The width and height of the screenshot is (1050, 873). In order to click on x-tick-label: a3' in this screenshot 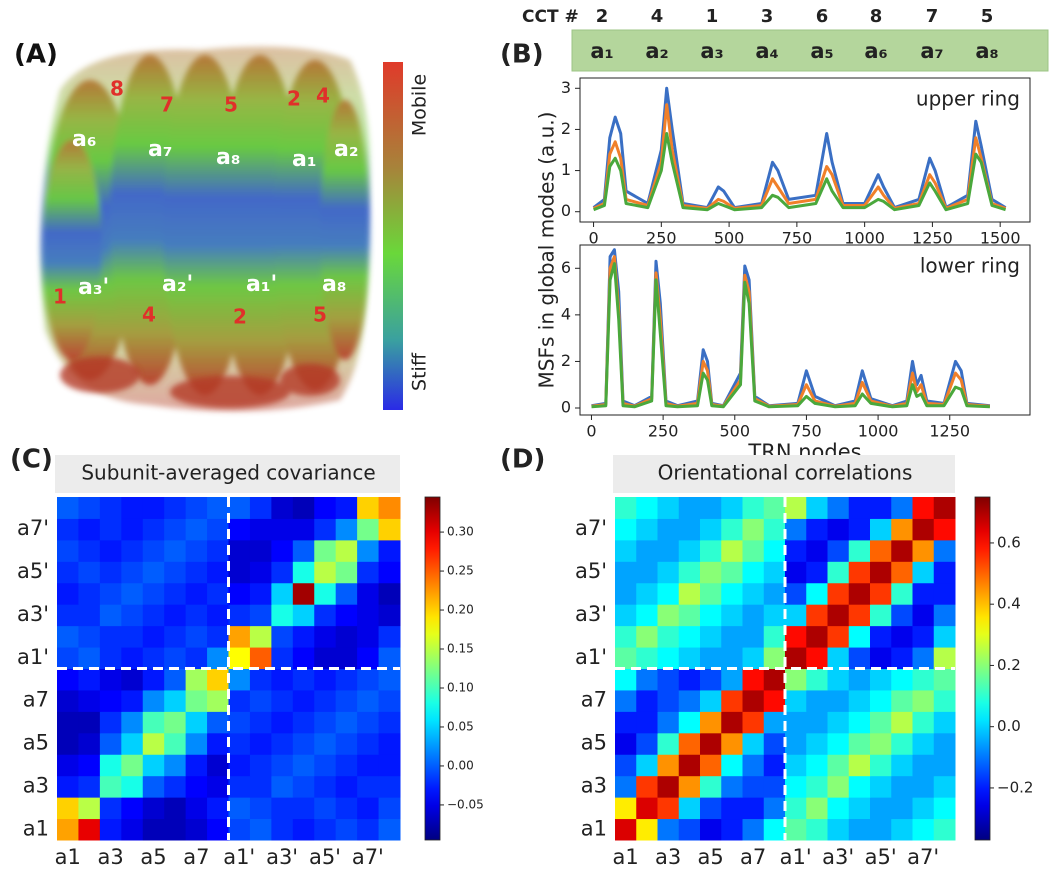, I will do `click(282, 857)`.